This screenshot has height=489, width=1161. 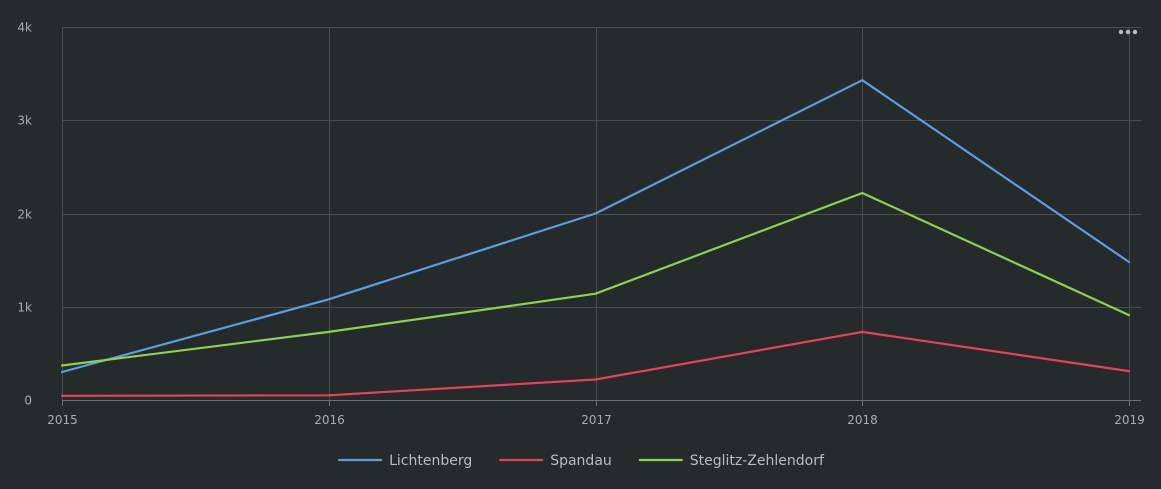 I want to click on x-tick-label: 2018, so click(x=862, y=420).